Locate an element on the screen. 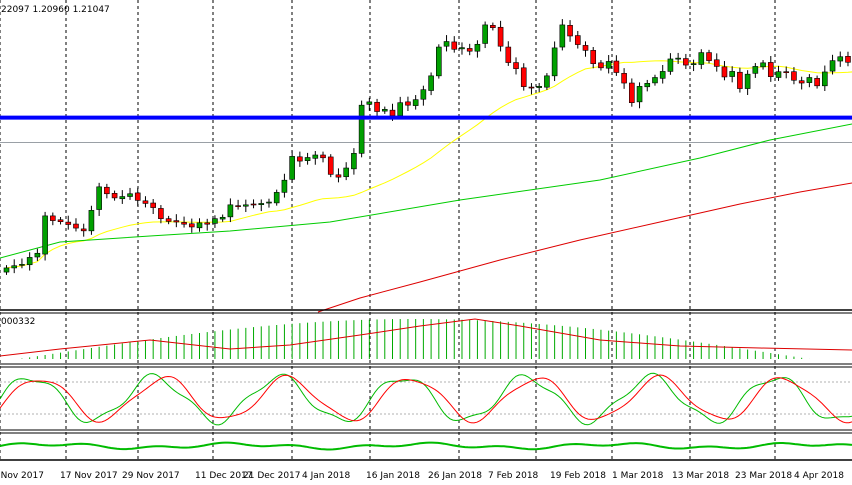 The height and width of the screenshot is (485, 852). oscillator-pane is located at coordinates (426, 446).